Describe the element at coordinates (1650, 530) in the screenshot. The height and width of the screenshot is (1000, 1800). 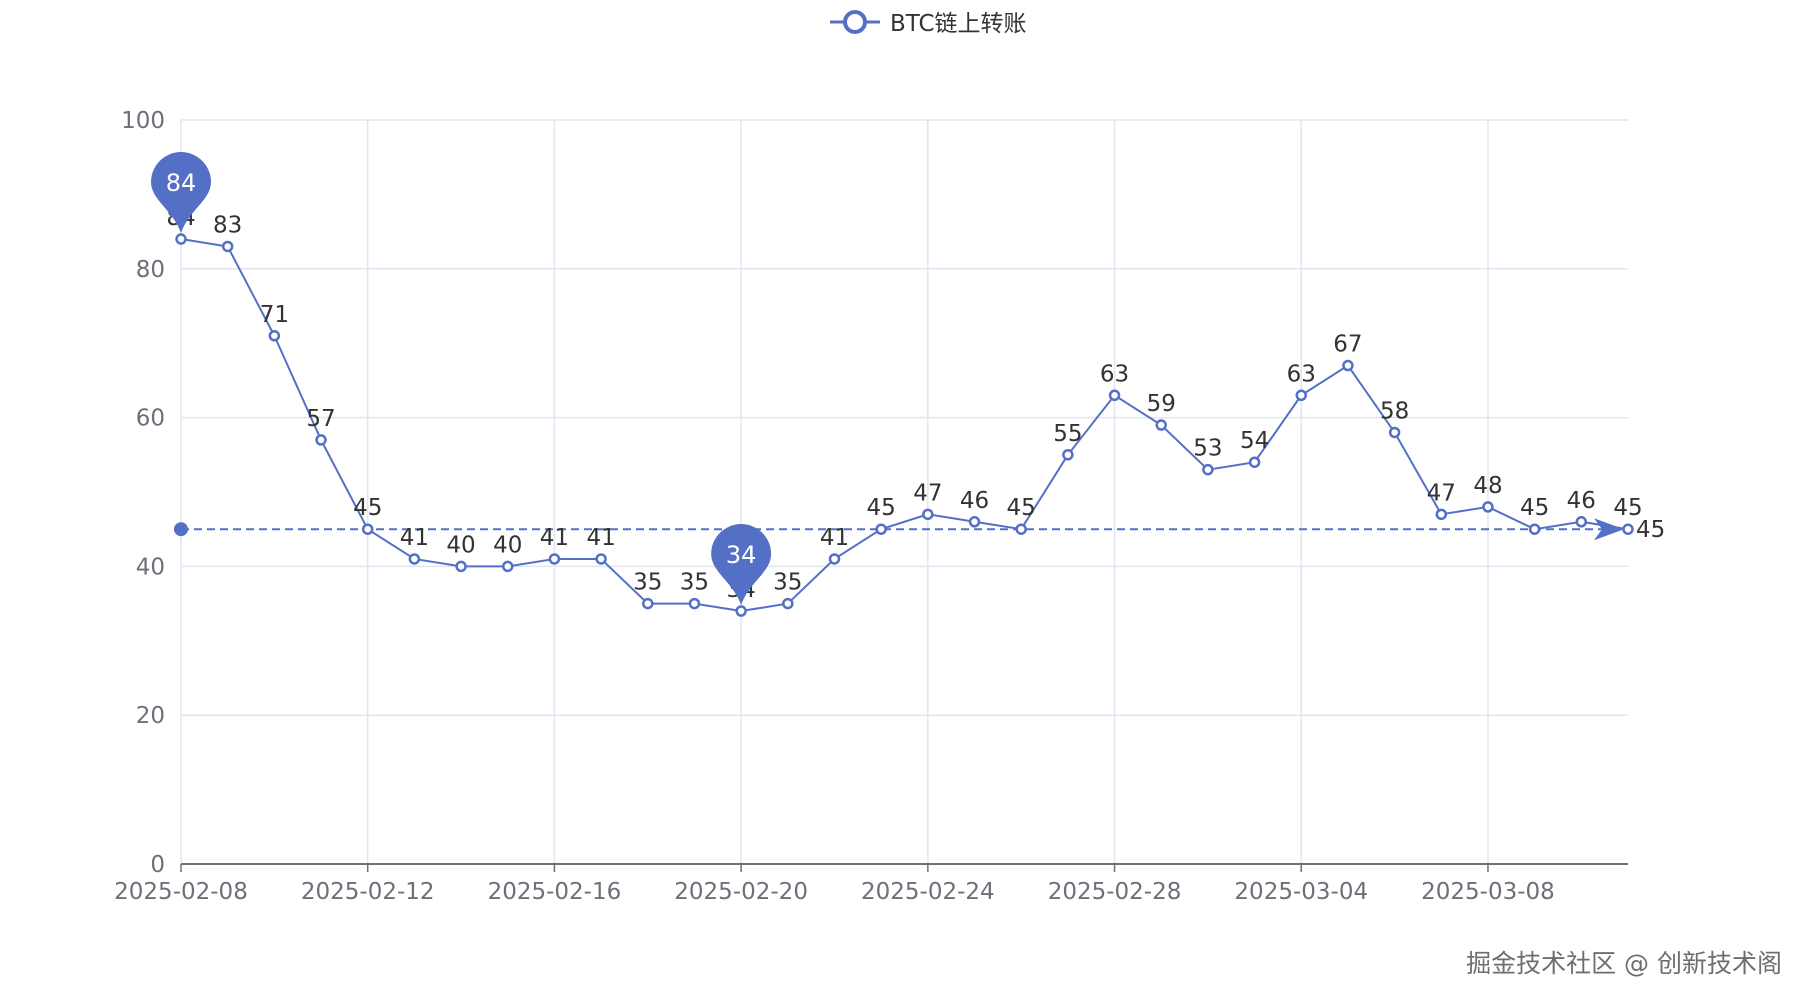
I see `mark-line-label: 45` at that location.